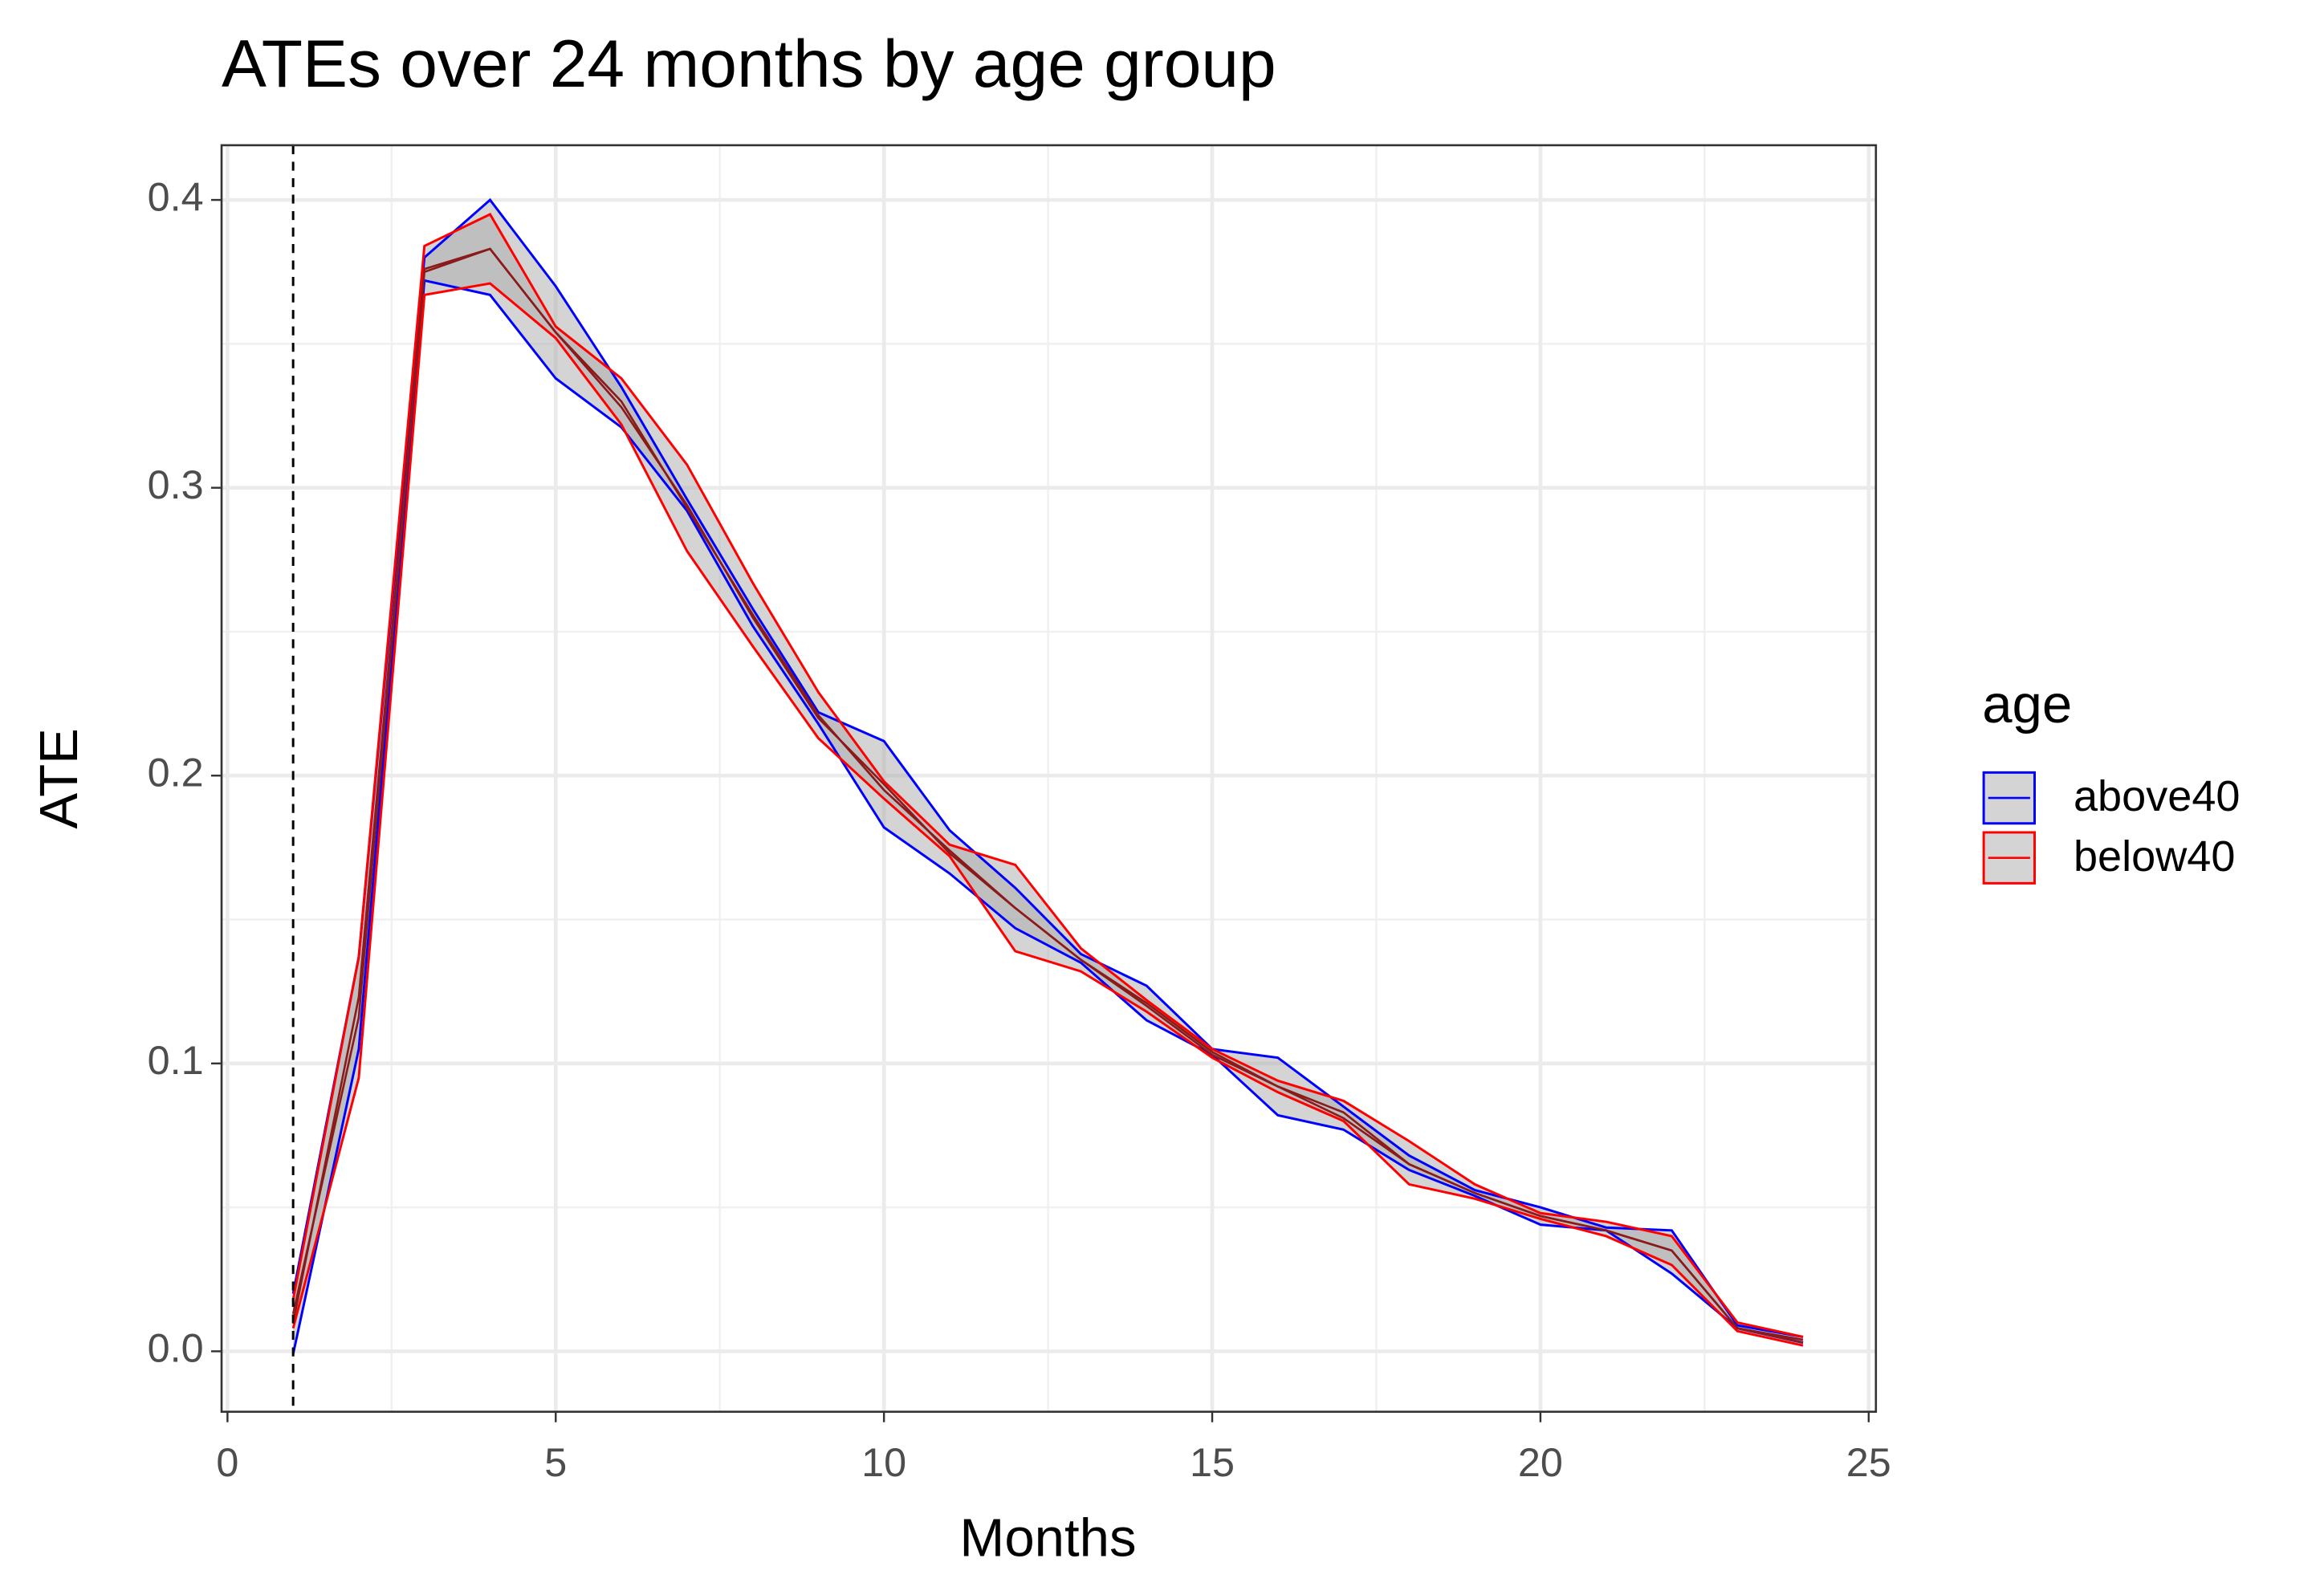  What do you see at coordinates (59, 778) in the screenshot?
I see `y-axis-label: ATE` at bounding box center [59, 778].